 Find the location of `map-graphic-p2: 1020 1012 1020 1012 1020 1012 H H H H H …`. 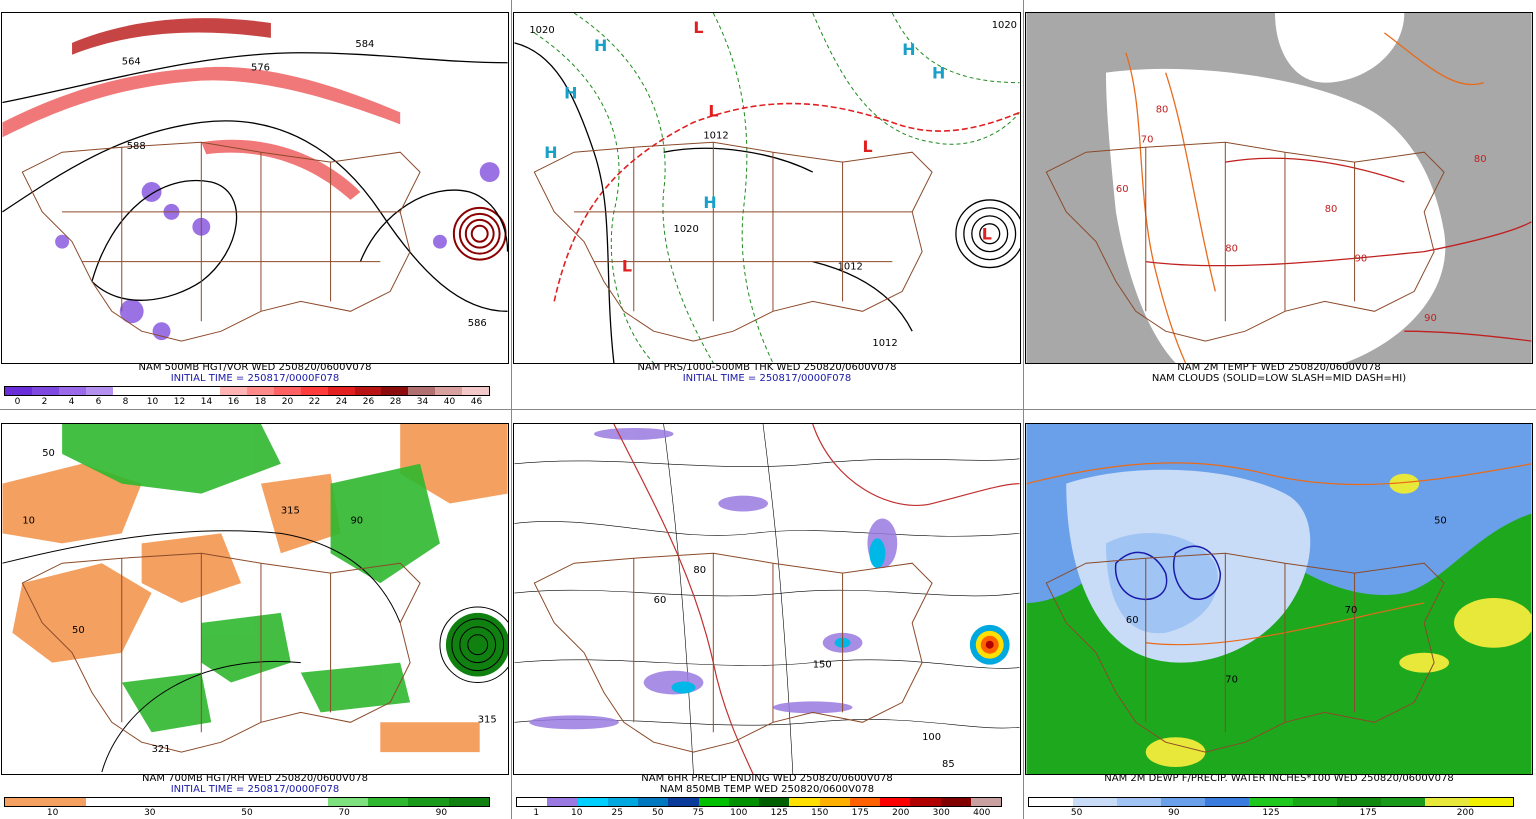

map-graphic-p2: 1020 1012 1020 1012 1020 1012 H H H H H … is located at coordinates (767, 188).